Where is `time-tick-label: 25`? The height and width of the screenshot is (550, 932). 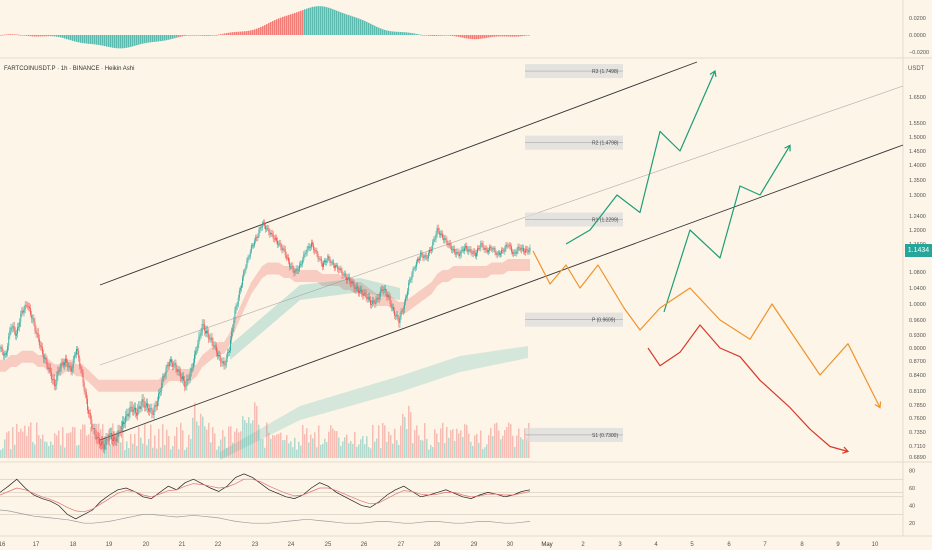
time-tick-label: 25 is located at coordinates (328, 545).